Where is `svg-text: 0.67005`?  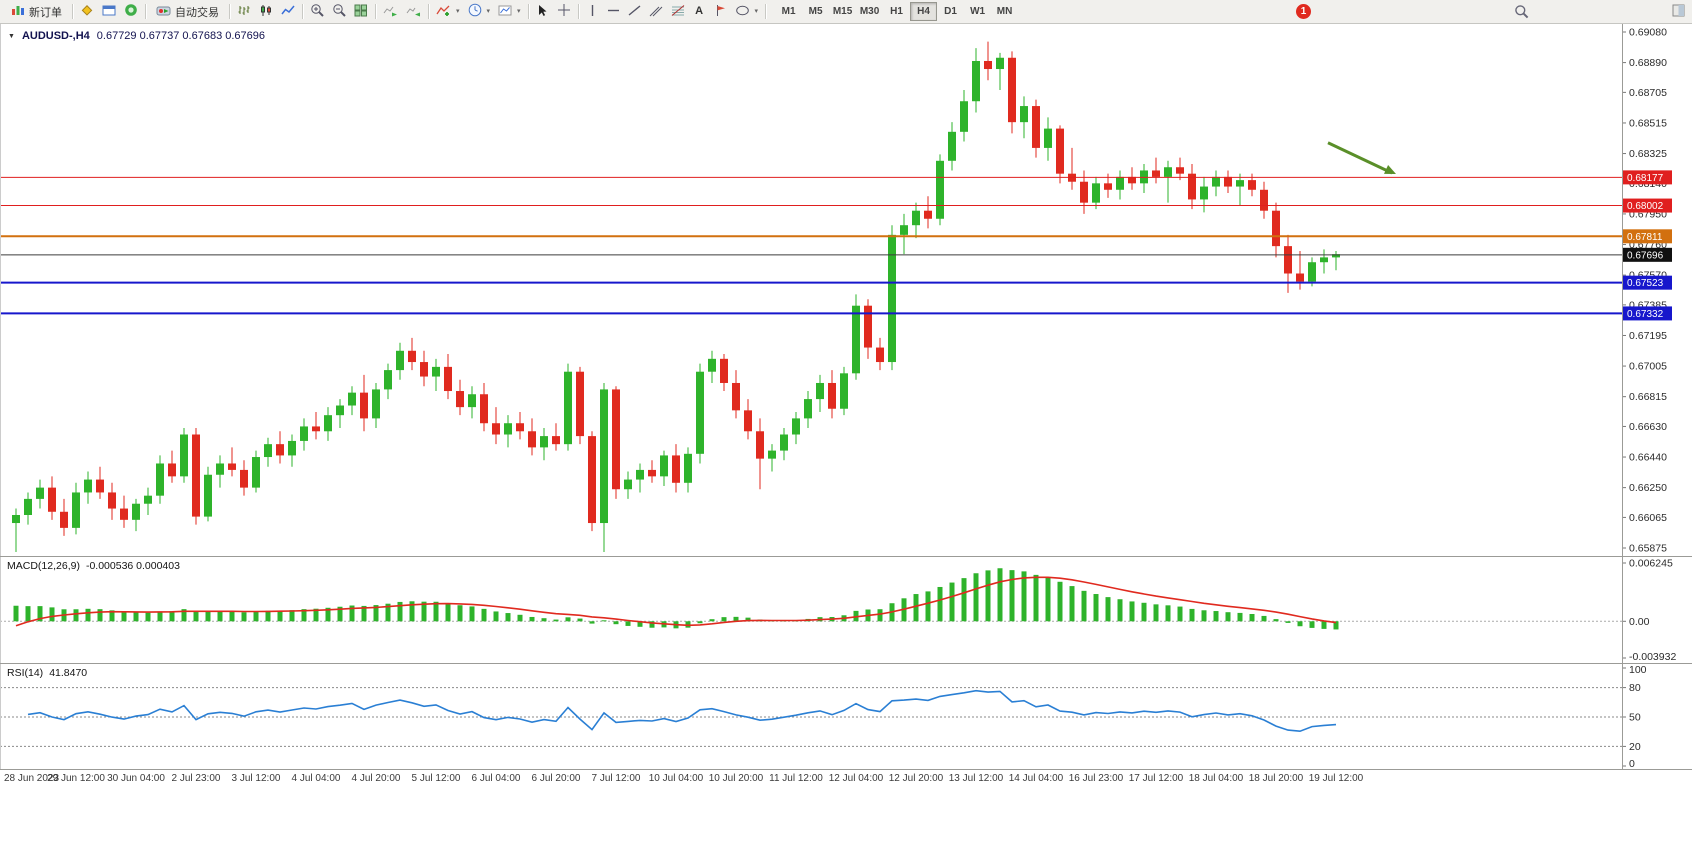 svg-text: 0.67005 is located at coordinates (1648, 367).